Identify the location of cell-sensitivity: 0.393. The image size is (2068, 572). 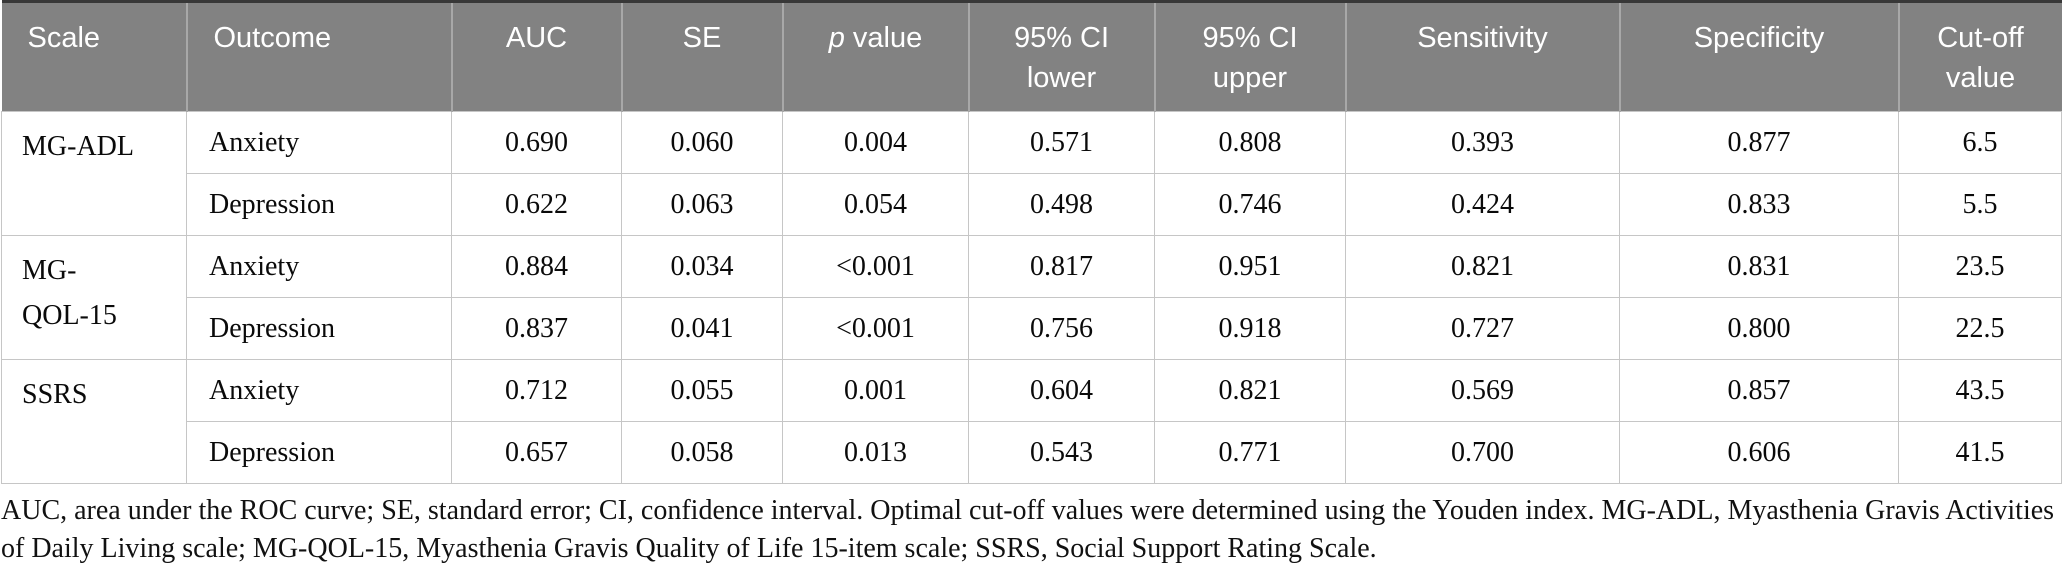
(1482, 142).